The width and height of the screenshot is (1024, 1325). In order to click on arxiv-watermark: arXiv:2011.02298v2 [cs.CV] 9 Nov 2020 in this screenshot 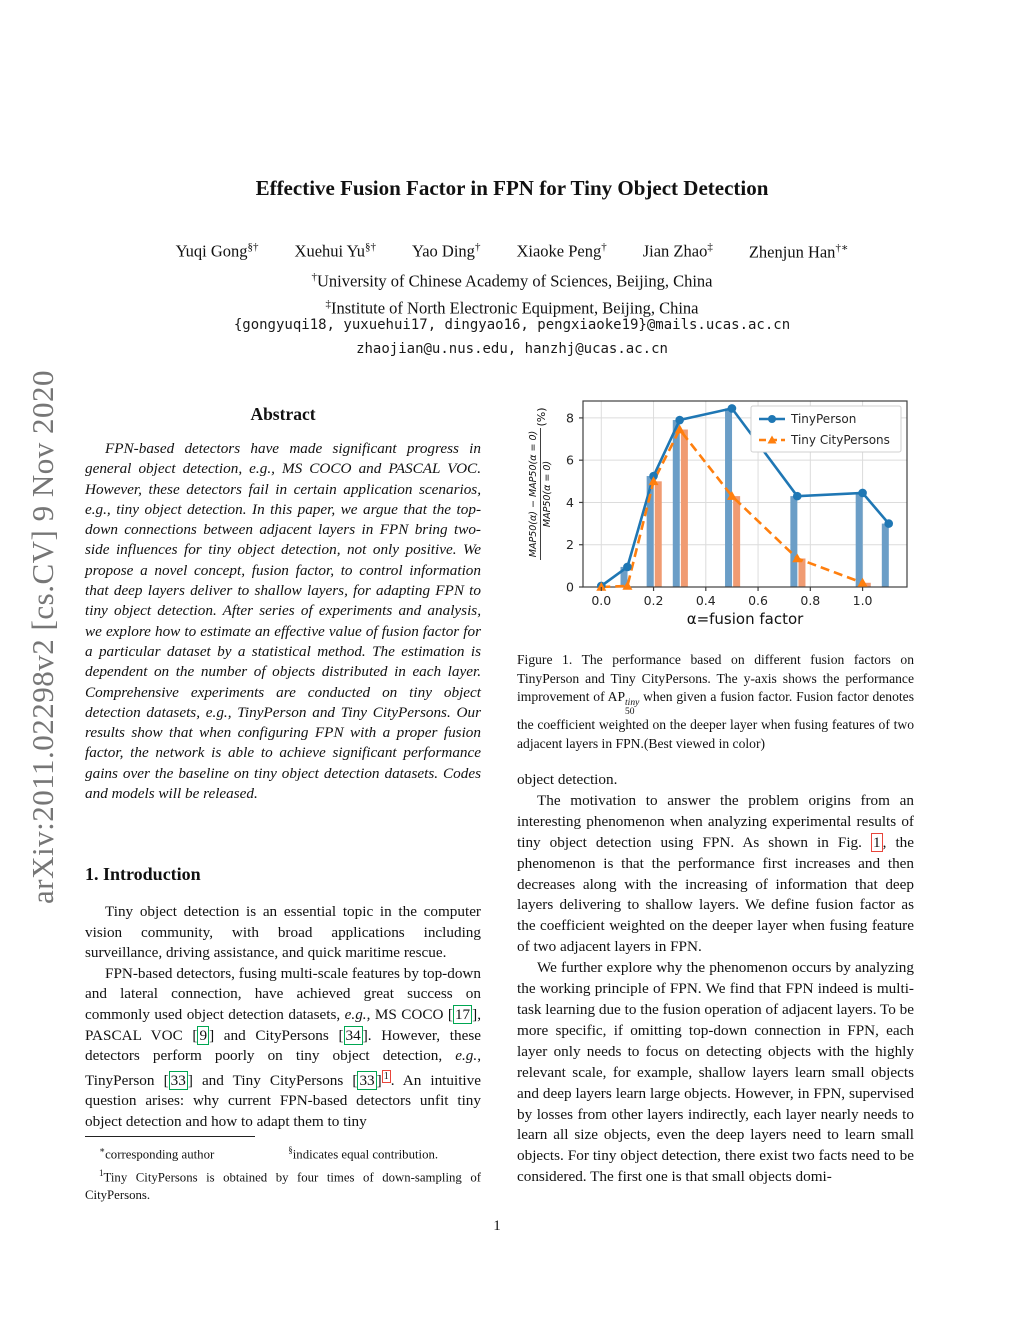, I will do `click(42, 637)`.